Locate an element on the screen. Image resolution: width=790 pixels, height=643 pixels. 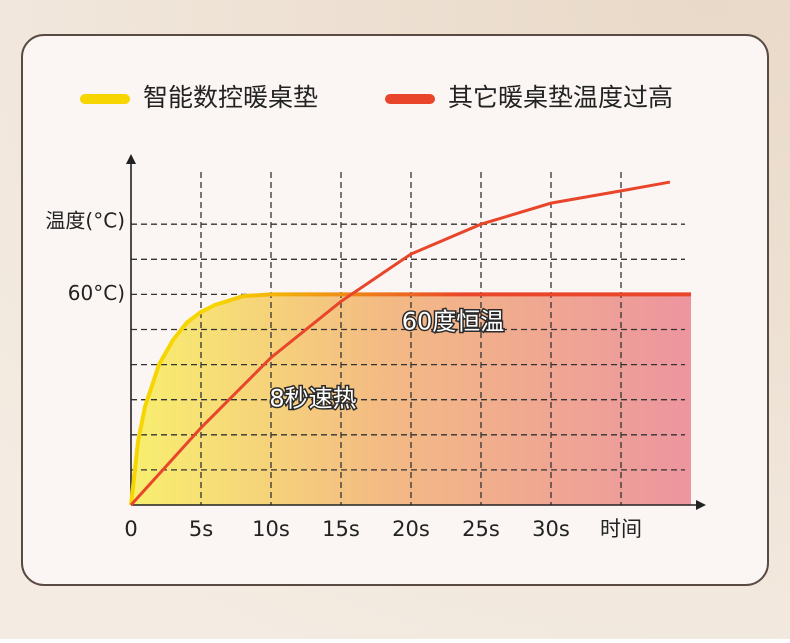
x-tick-label: 0 is located at coordinates (130, 529).